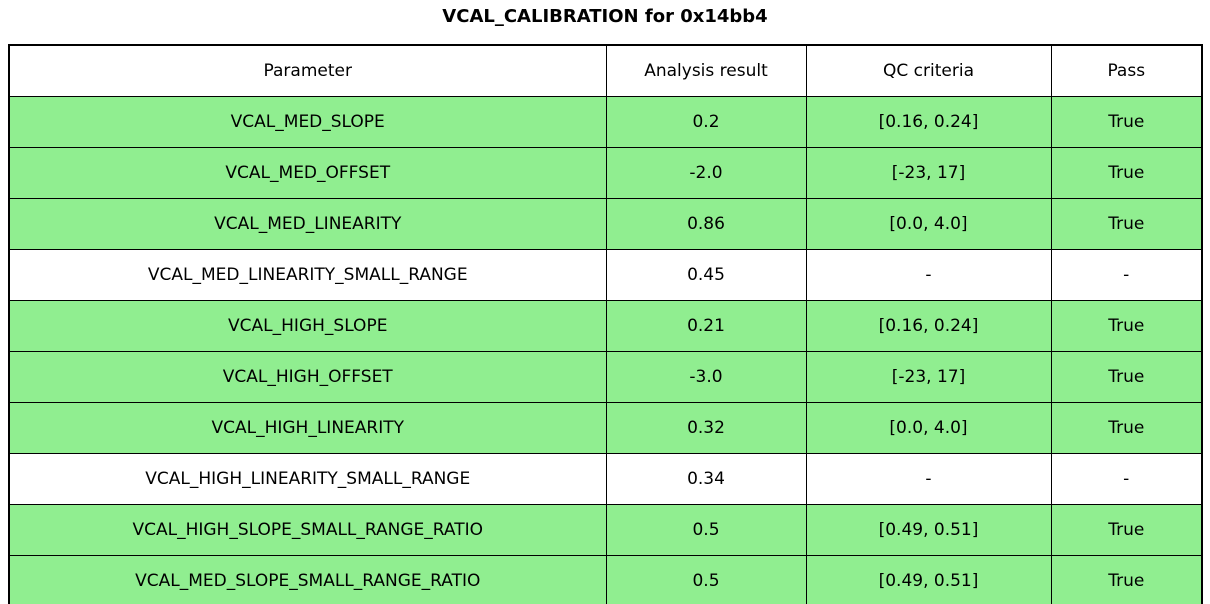 Image resolution: width=1210 pixels, height=604 pixels. I want to click on cell-parameter: VCAL_MED_LINEARITY_SMALL_RANGE, so click(307, 275).